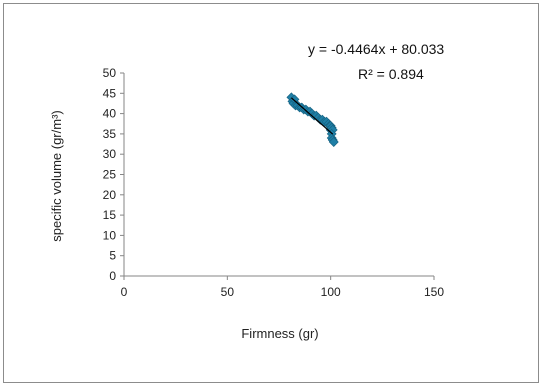 The image size is (544, 388). What do you see at coordinates (124, 292) in the screenshot?
I see `x-tick-label: 0` at bounding box center [124, 292].